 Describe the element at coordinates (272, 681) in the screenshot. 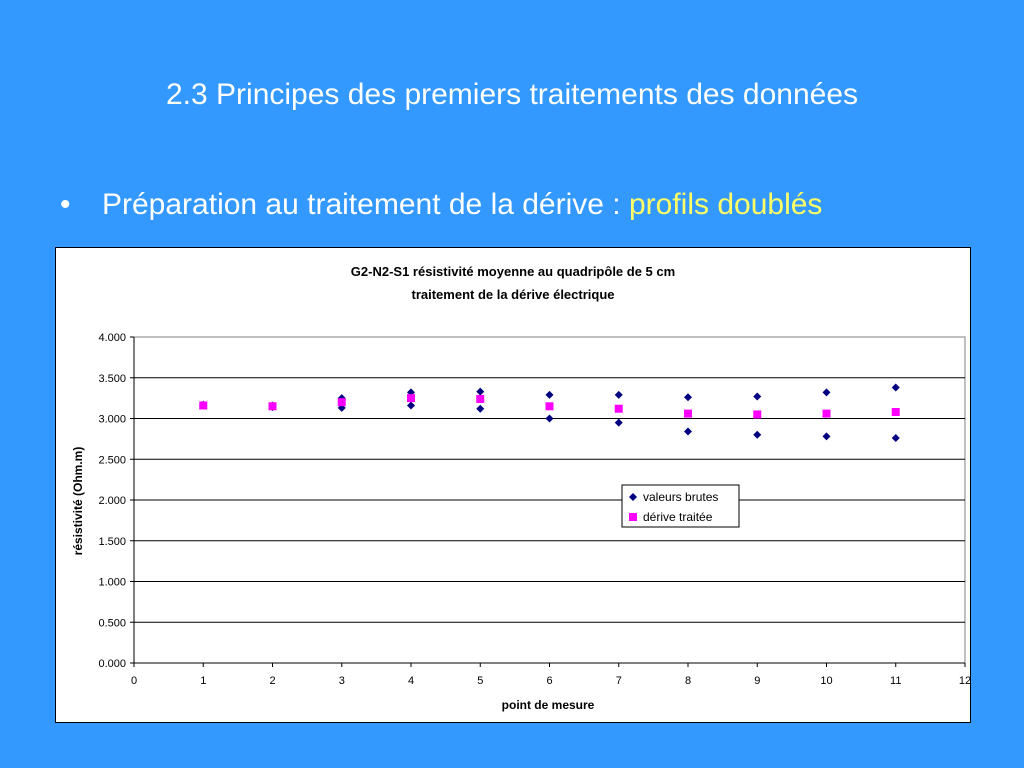

I see `x-tick-label: 2` at that location.